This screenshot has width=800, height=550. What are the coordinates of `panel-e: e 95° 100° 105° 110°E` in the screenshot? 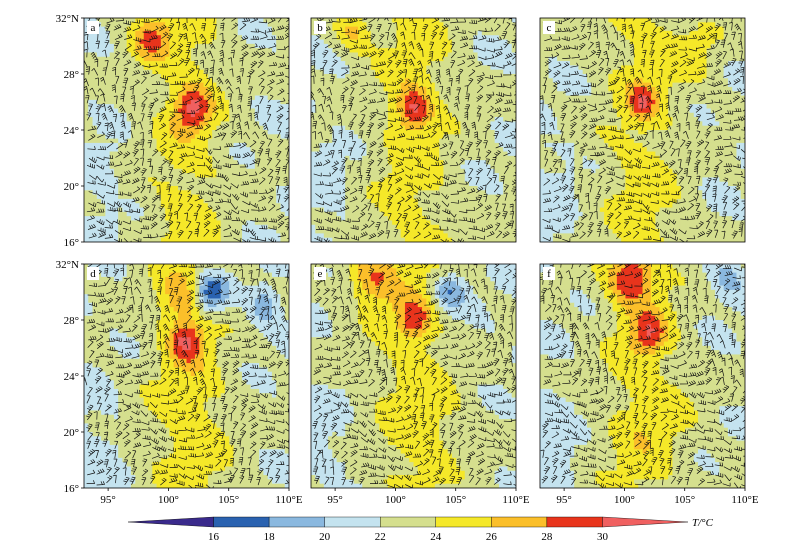 It's located at (420, 384).